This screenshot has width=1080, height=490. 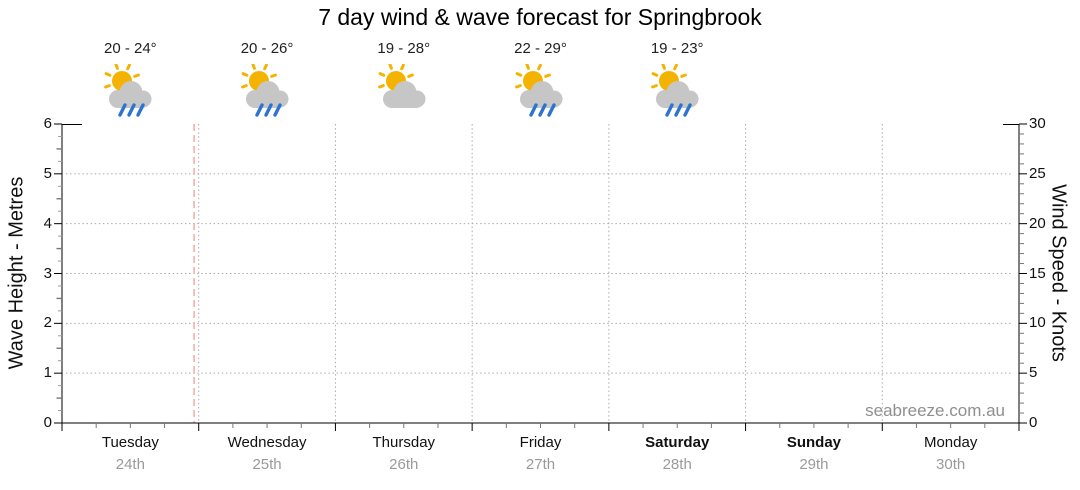 What do you see at coordinates (47, 273) in the screenshot?
I see `wave-axis-tick-label: 3` at bounding box center [47, 273].